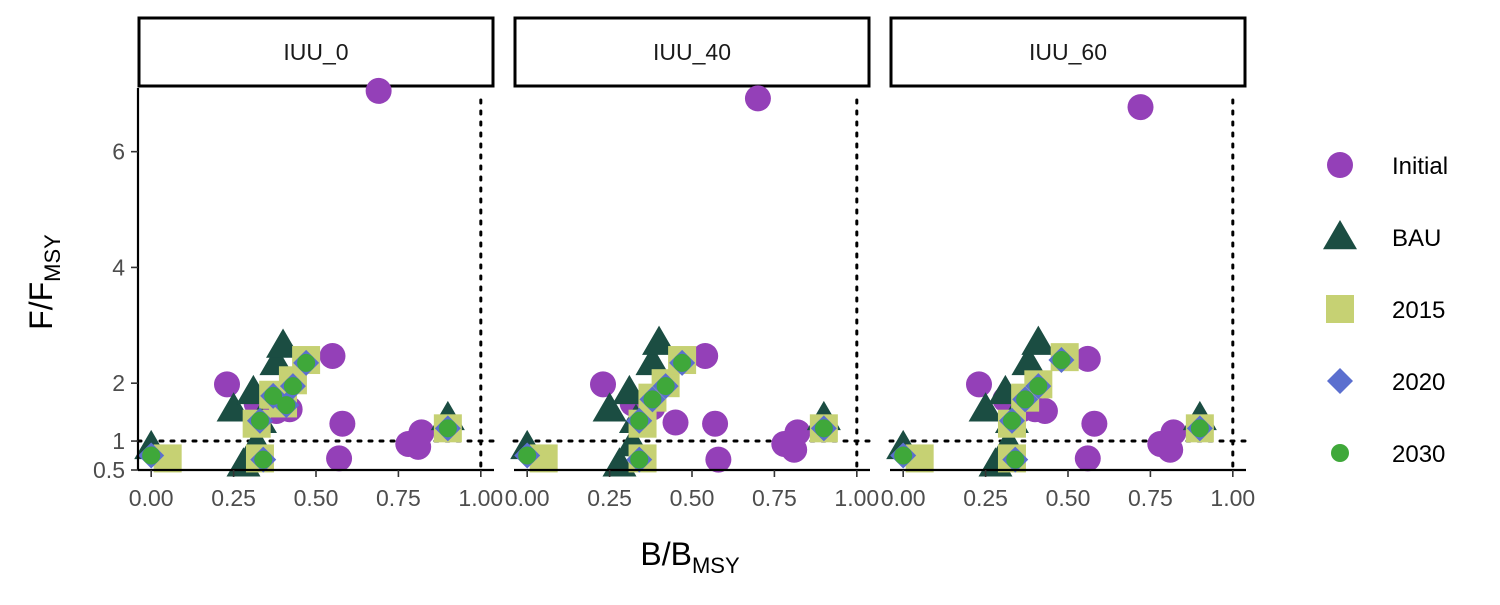  I want to click on legend-label: 2030, so click(1418, 454).